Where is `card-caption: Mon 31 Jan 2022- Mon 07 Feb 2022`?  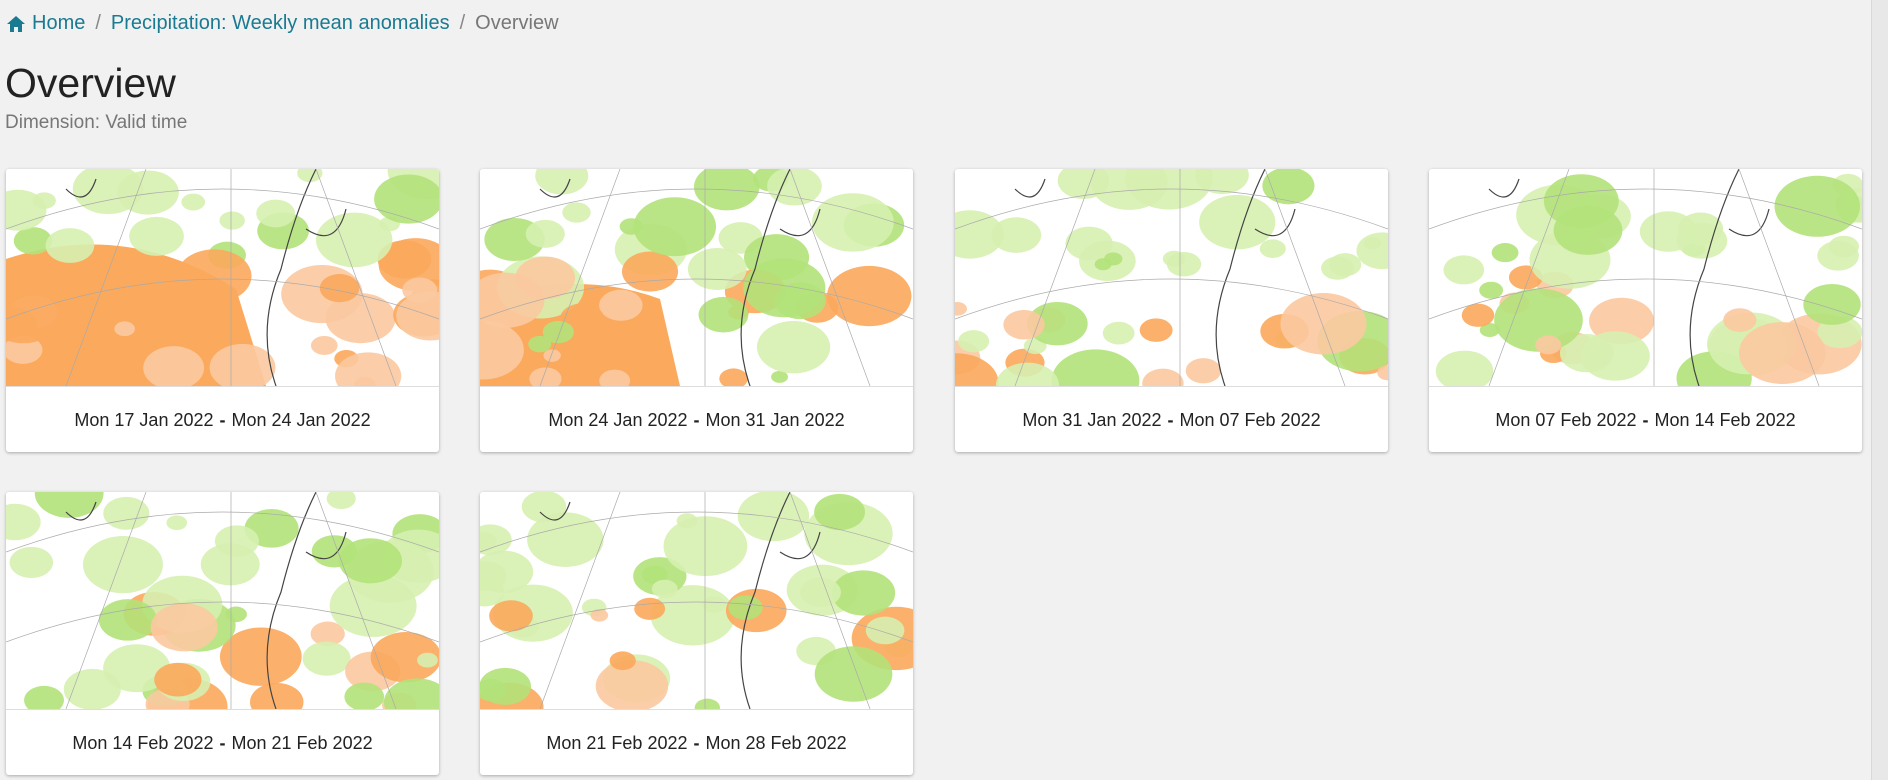 card-caption: Mon 31 Jan 2022- Mon 07 Feb 2022 is located at coordinates (1171, 419).